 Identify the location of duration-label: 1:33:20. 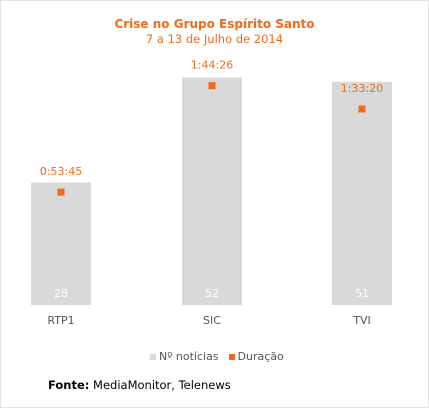
(362, 88).